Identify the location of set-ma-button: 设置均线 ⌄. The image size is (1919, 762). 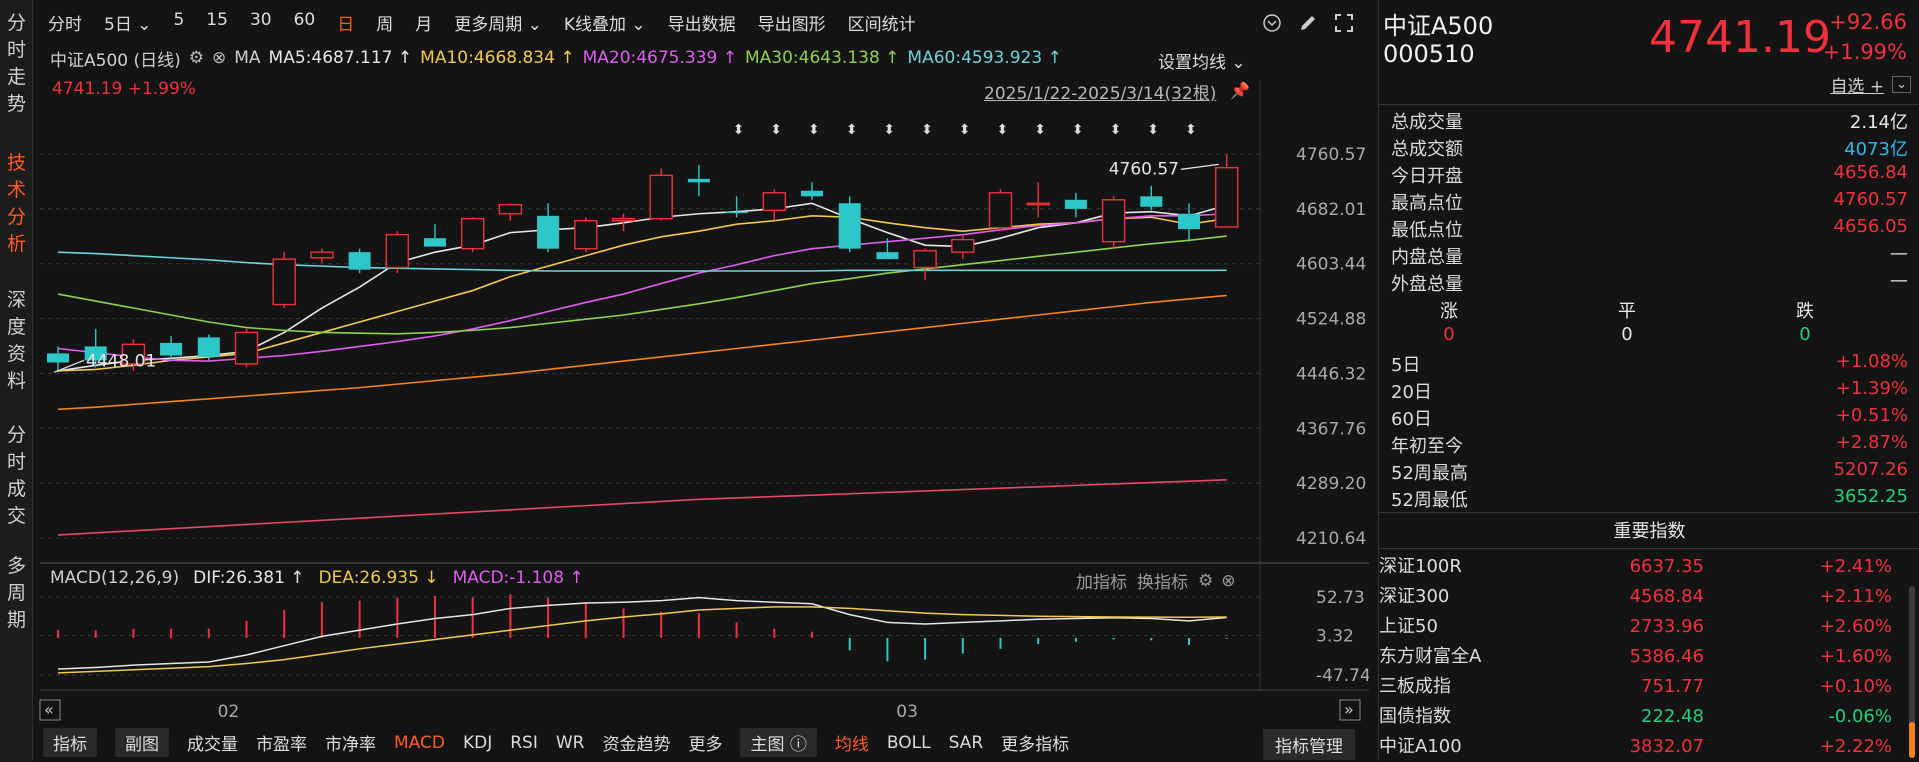
(1202, 63).